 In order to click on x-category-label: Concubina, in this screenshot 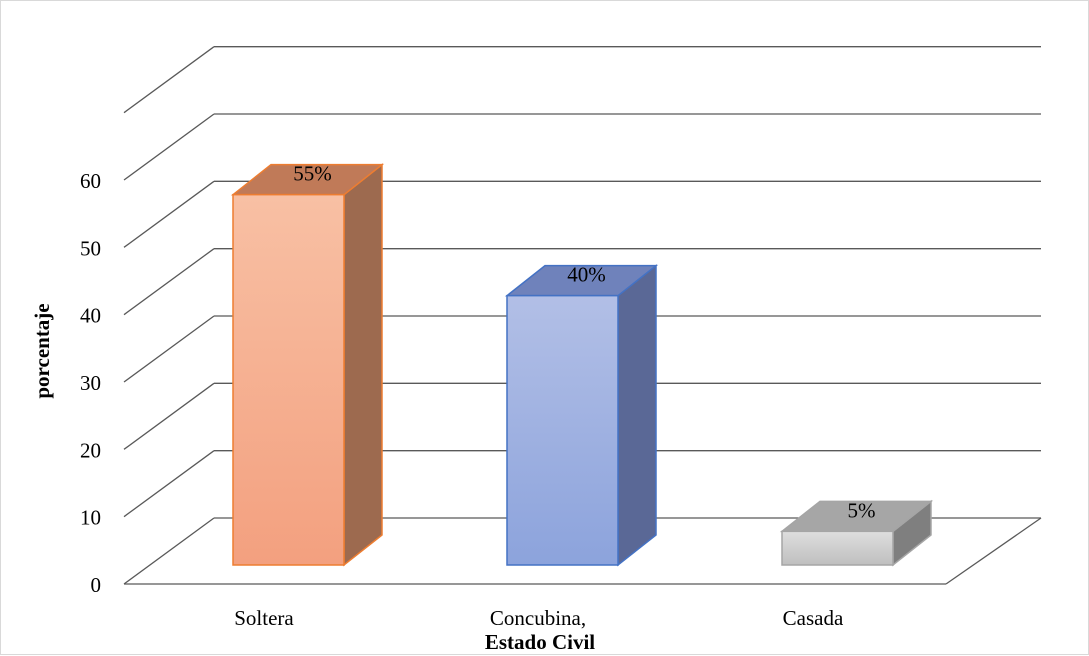, I will do `click(538, 618)`.